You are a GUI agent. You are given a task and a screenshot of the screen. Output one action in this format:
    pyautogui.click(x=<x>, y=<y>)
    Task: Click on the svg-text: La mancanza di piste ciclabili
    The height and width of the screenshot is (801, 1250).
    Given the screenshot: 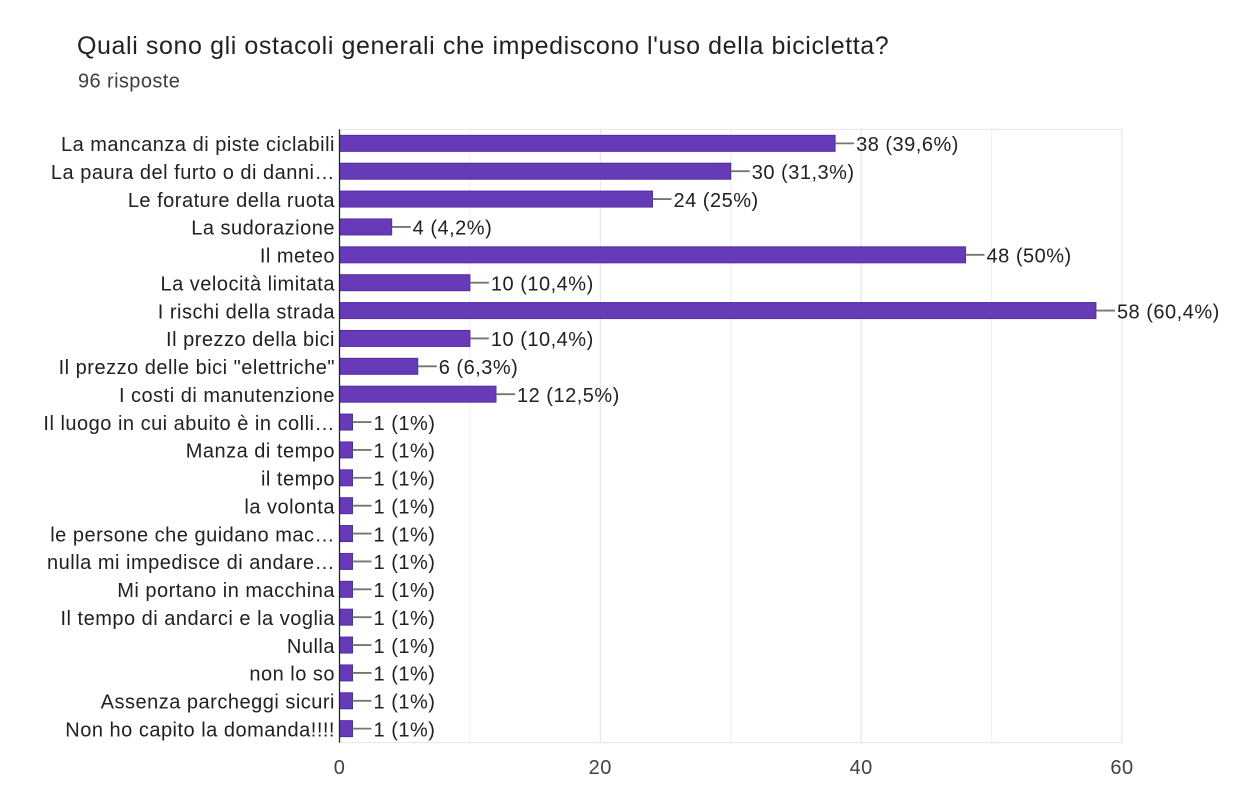 What is the action you would take?
    pyautogui.click(x=198, y=145)
    